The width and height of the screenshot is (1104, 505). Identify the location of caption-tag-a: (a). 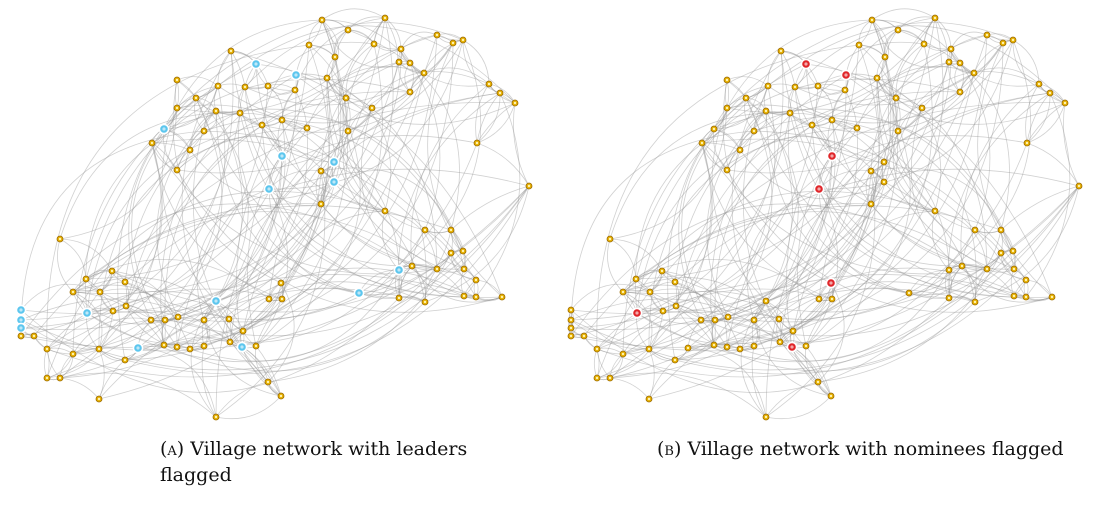
(172, 449).